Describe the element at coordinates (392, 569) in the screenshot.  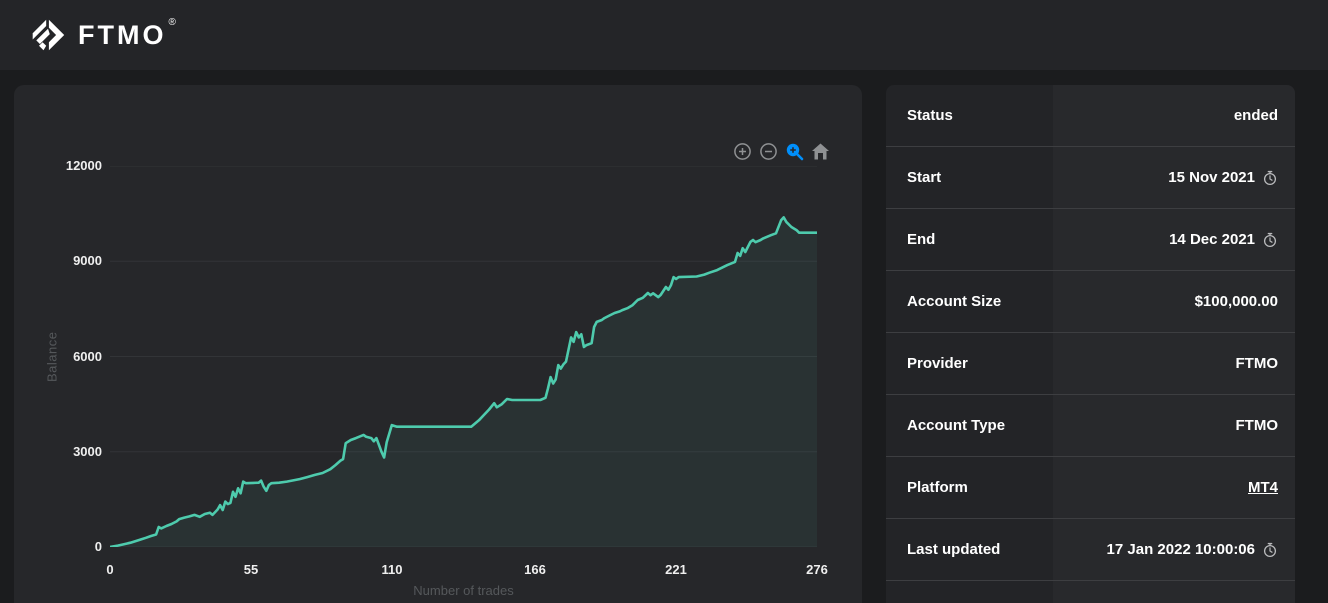
I see `x-tick-label: 110` at that location.